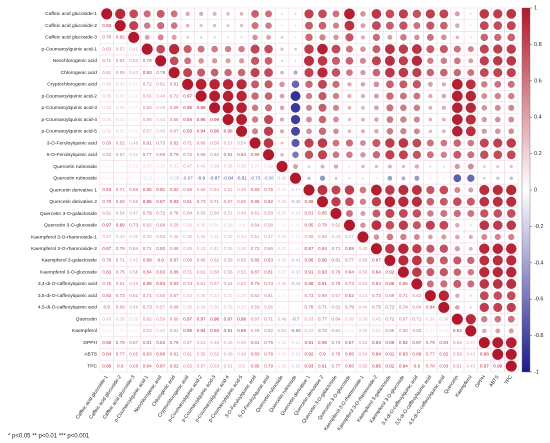 Image resolution: width=550 pixels, height=443 pixels. What do you see at coordinates (403, 318) in the screenshot?
I see `value-label: 0.67` at bounding box center [403, 318].